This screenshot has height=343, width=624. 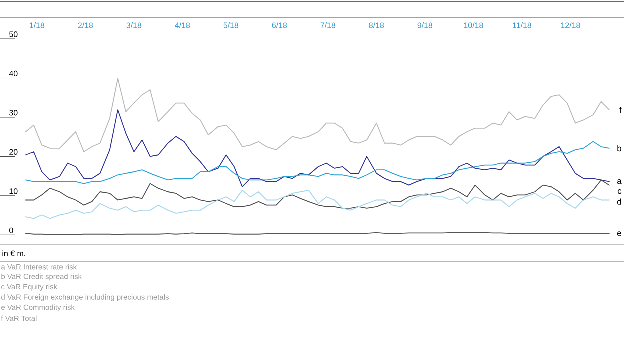 What do you see at coordinates (620, 191) in the screenshot?
I see `series-label: c` at bounding box center [620, 191].